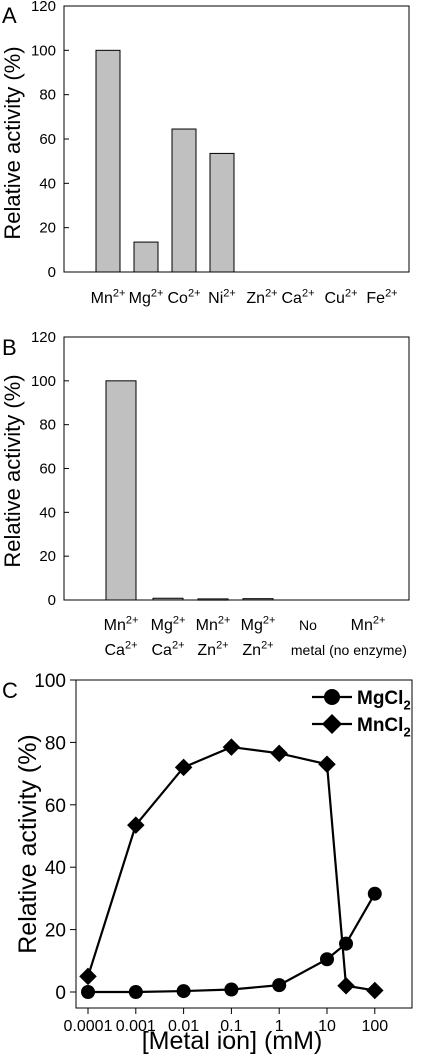 Image resolution: width=425 pixels, height=1058 pixels. I want to click on panel-label-c: C, so click(10, 690).